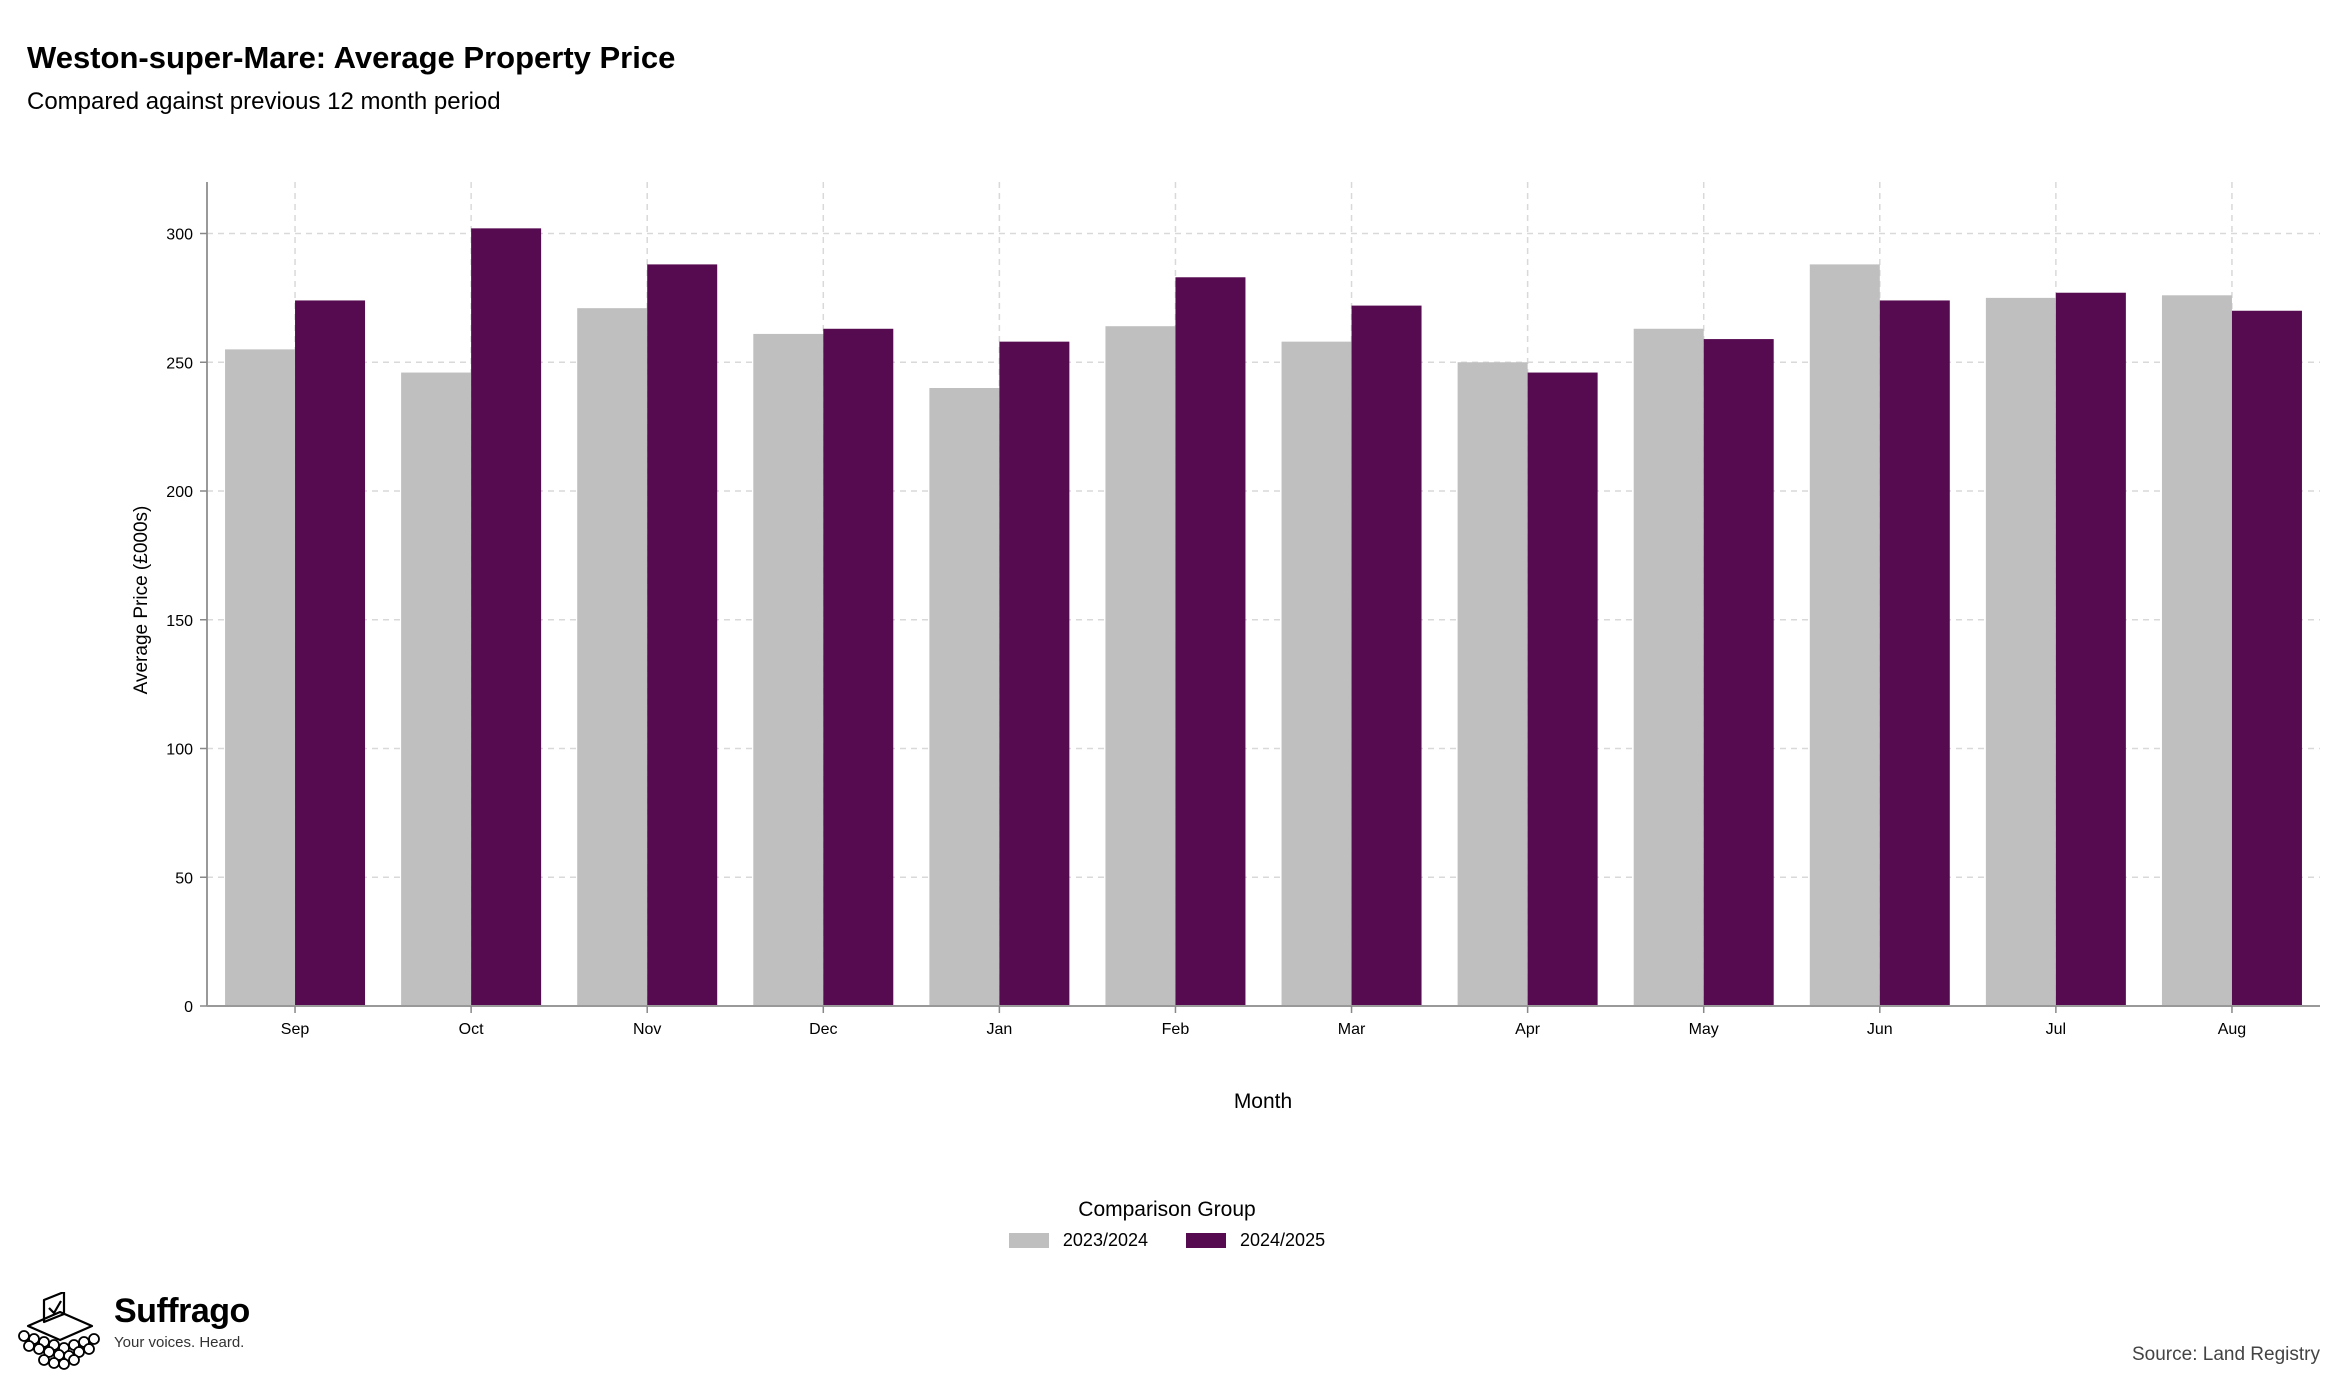 The height and width of the screenshot is (1388, 2334). What do you see at coordinates (295, 1029) in the screenshot?
I see `x-tick-label-sep: Sep` at bounding box center [295, 1029].